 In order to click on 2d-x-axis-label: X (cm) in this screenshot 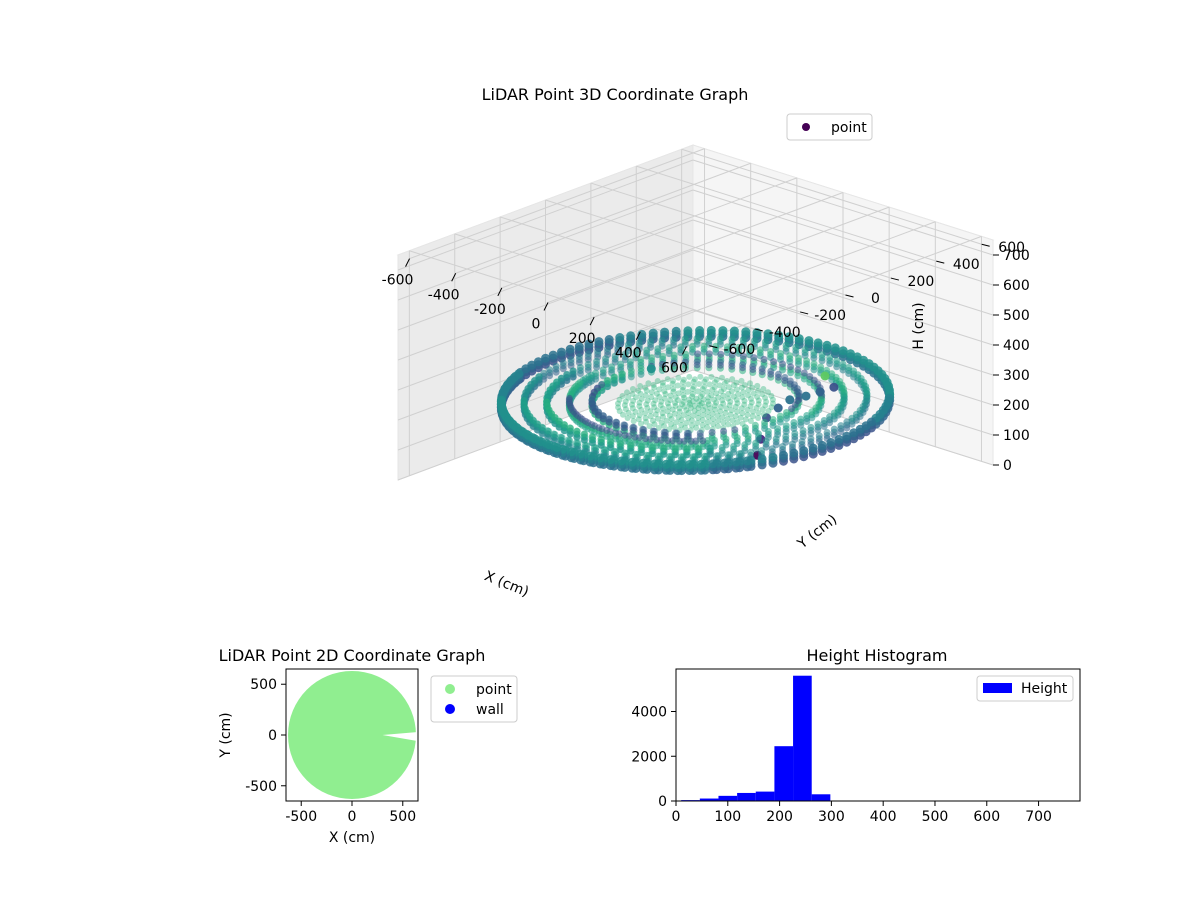, I will do `click(352, 838)`.